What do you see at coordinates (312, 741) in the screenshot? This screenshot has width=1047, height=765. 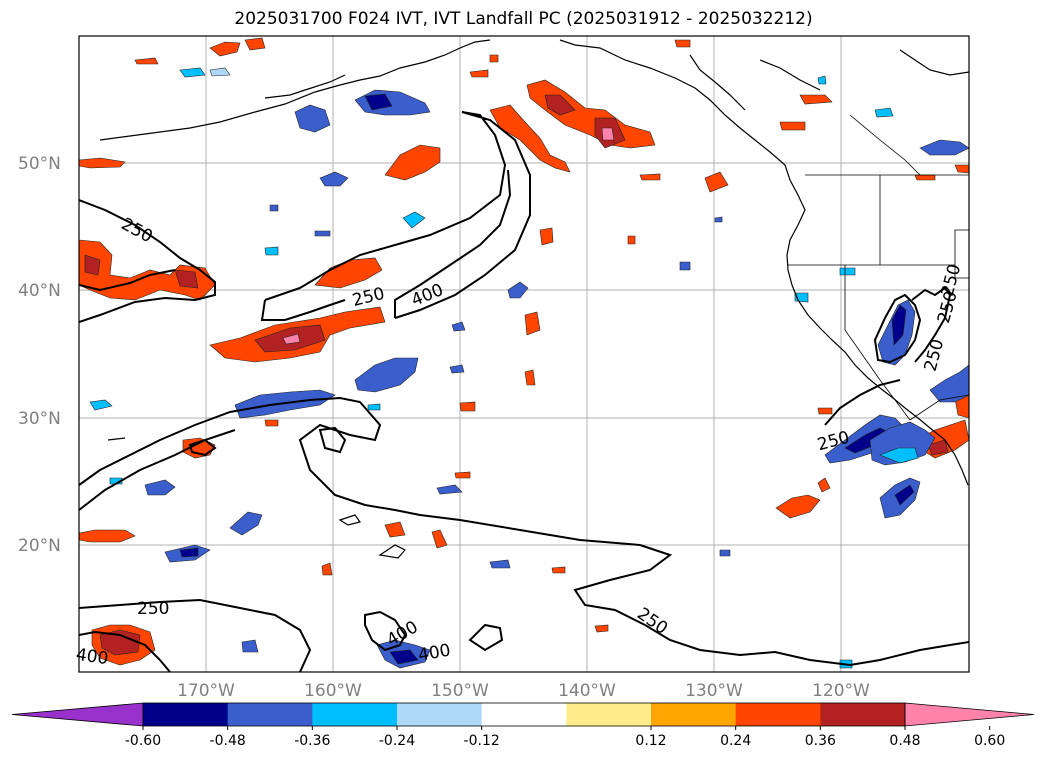 I see `colorbar-tick-label: -0.36` at bounding box center [312, 741].